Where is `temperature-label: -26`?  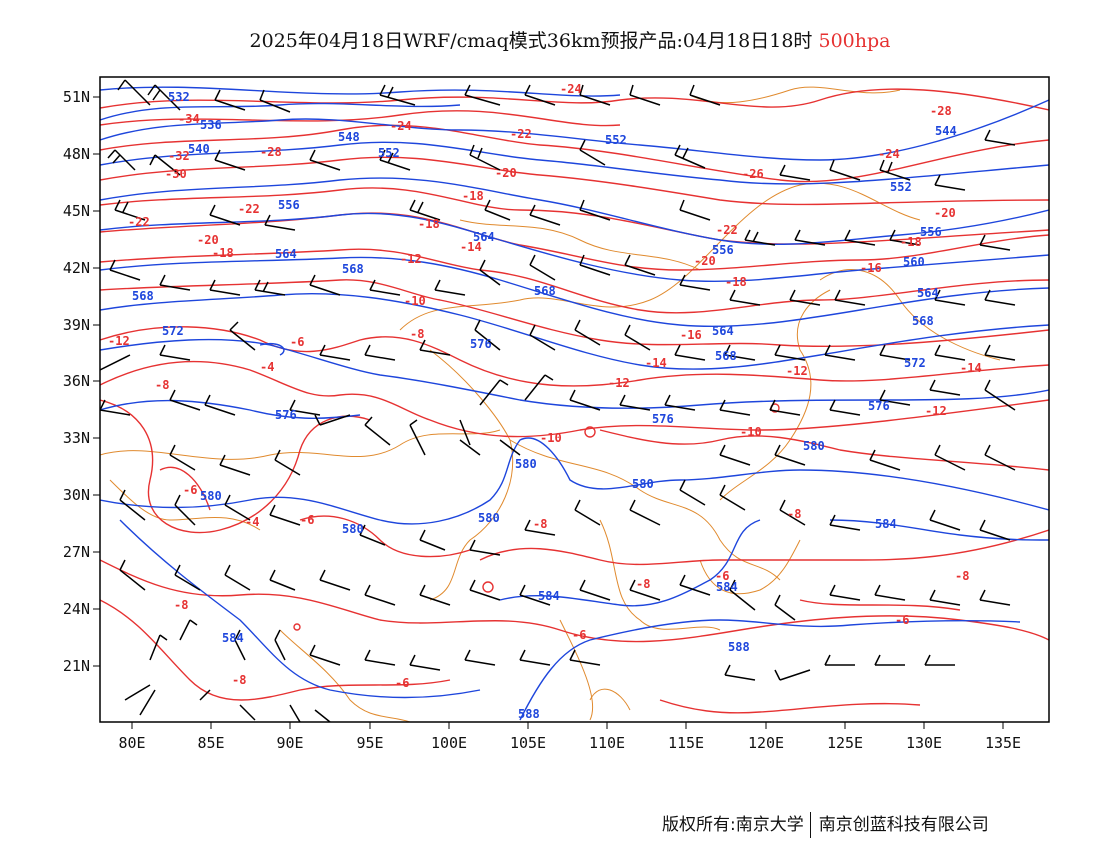 temperature-label: -26 is located at coordinates (753, 174).